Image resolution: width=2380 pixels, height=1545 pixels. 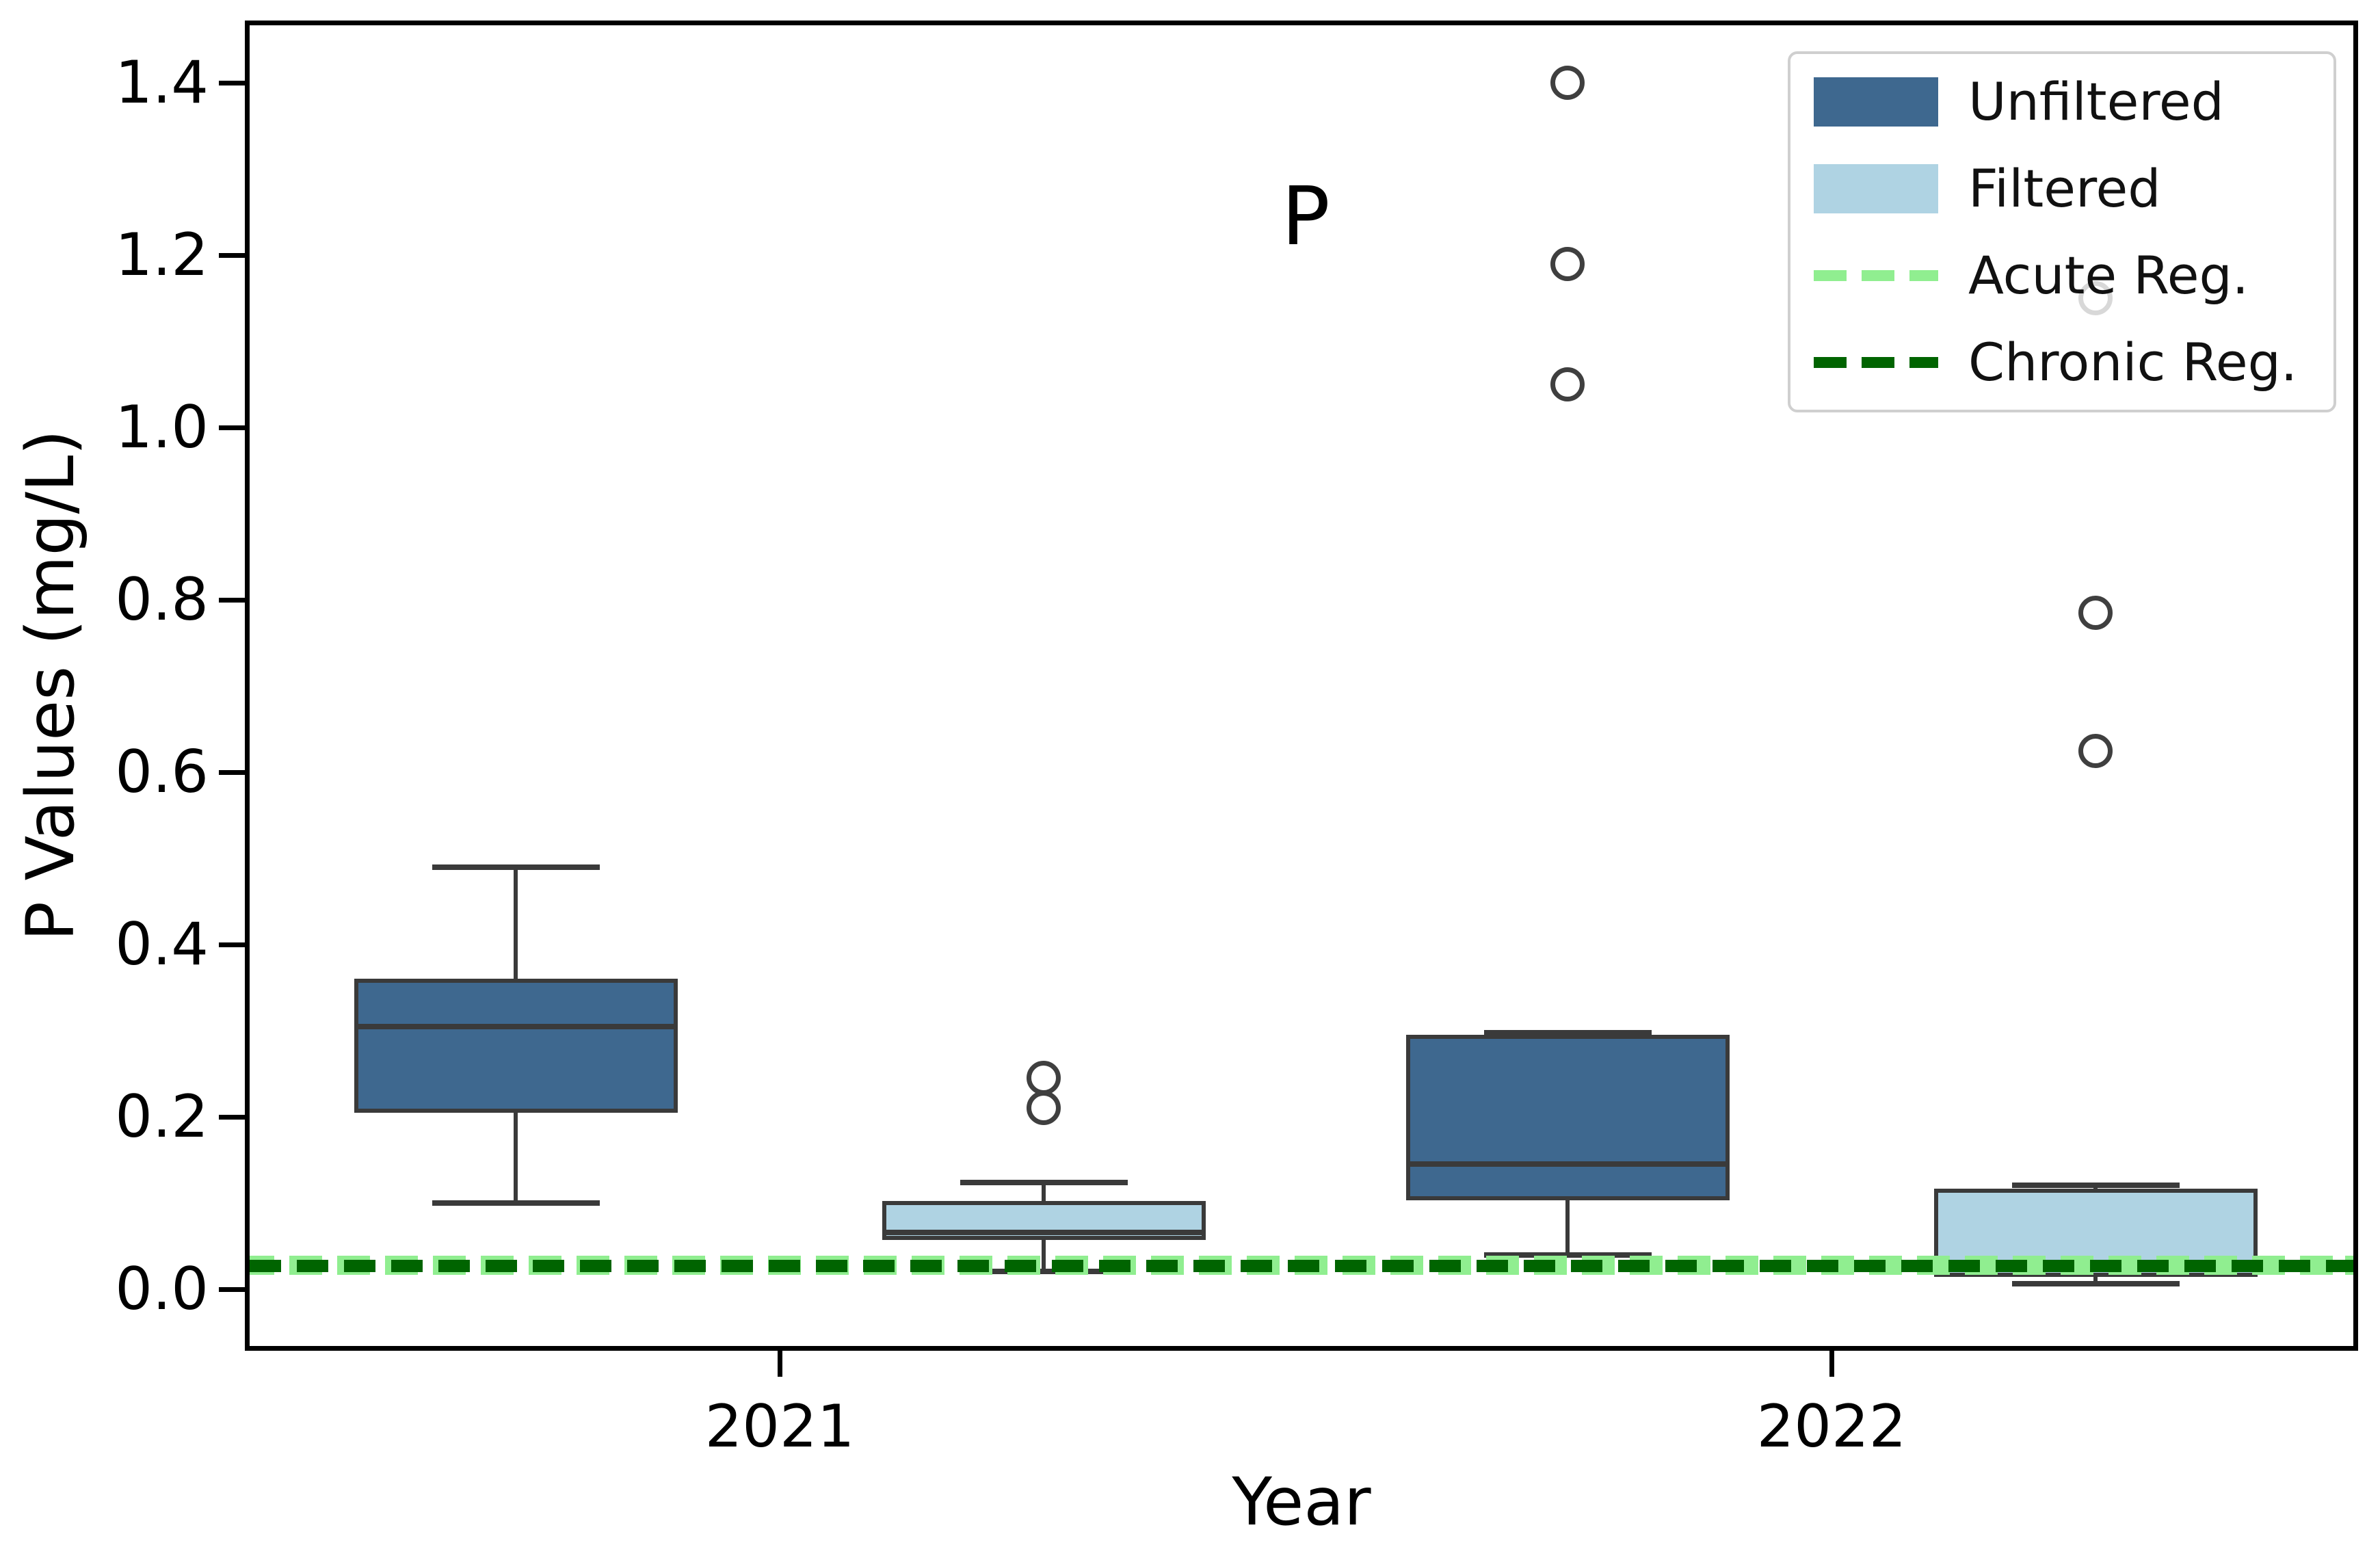 What do you see at coordinates (779, 1426) in the screenshot?
I see `x-tick-label: 2021` at bounding box center [779, 1426].